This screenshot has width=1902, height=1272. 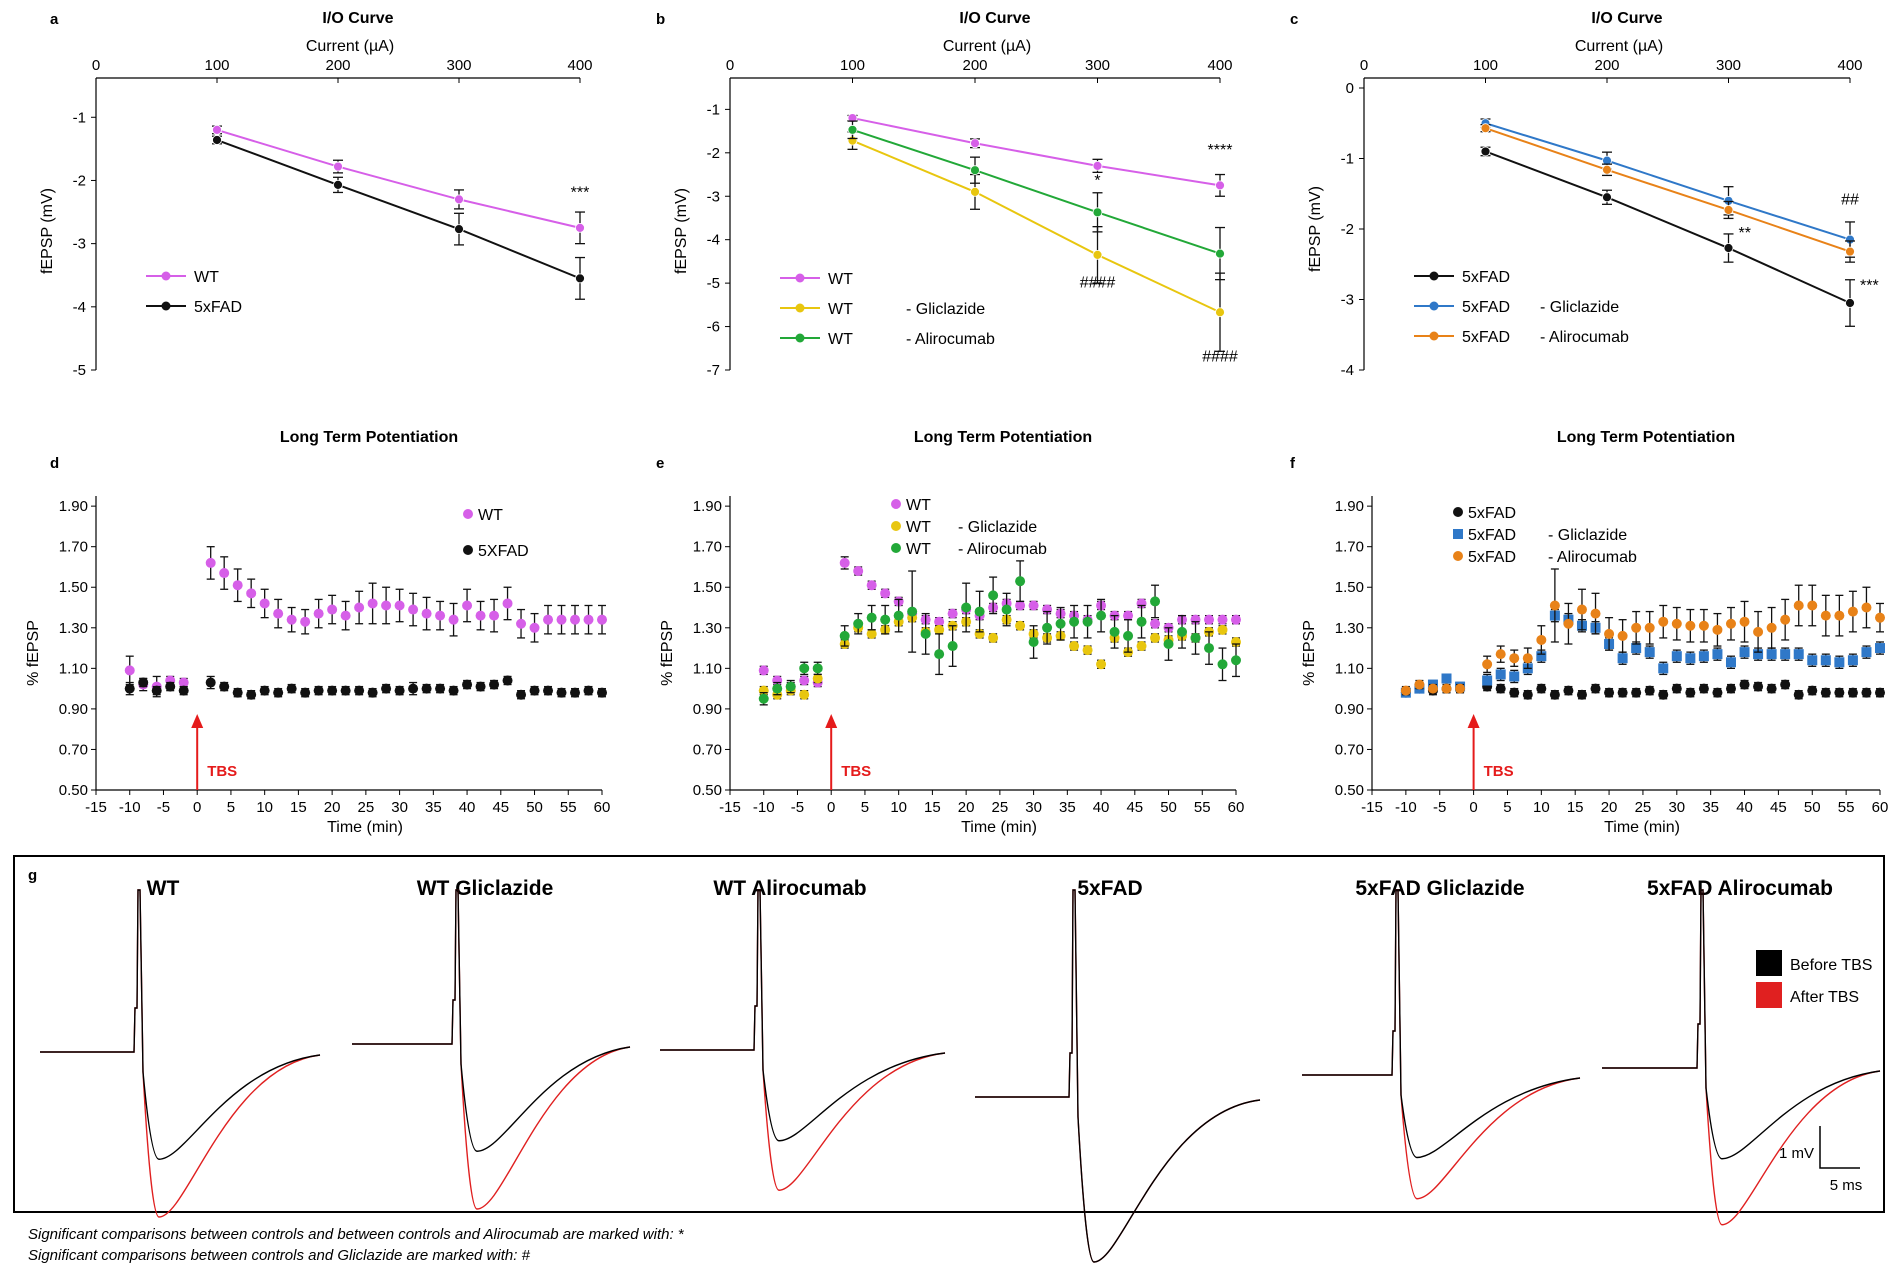 What do you see at coordinates (713, 327) in the screenshot?
I see `y-tick-label: -6` at bounding box center [713, 327].